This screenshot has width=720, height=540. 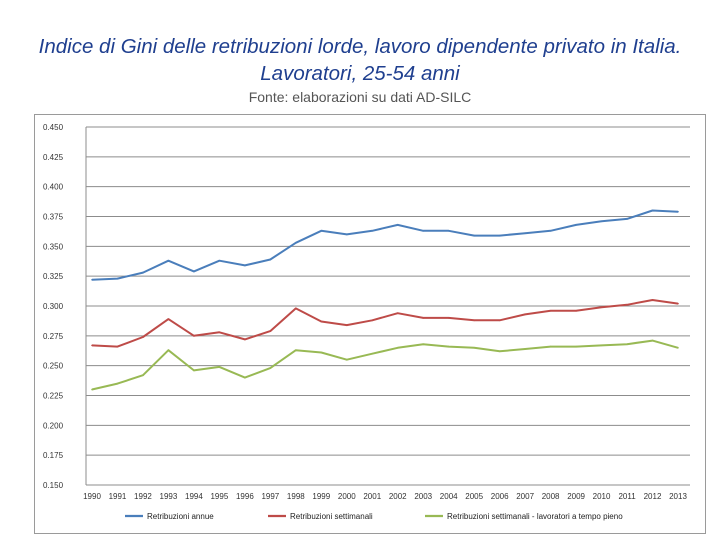 What do you see at coordinates (92, 279) in the screenshot?
I see `data-point-s1-1990` at bounding box center [92, 279].